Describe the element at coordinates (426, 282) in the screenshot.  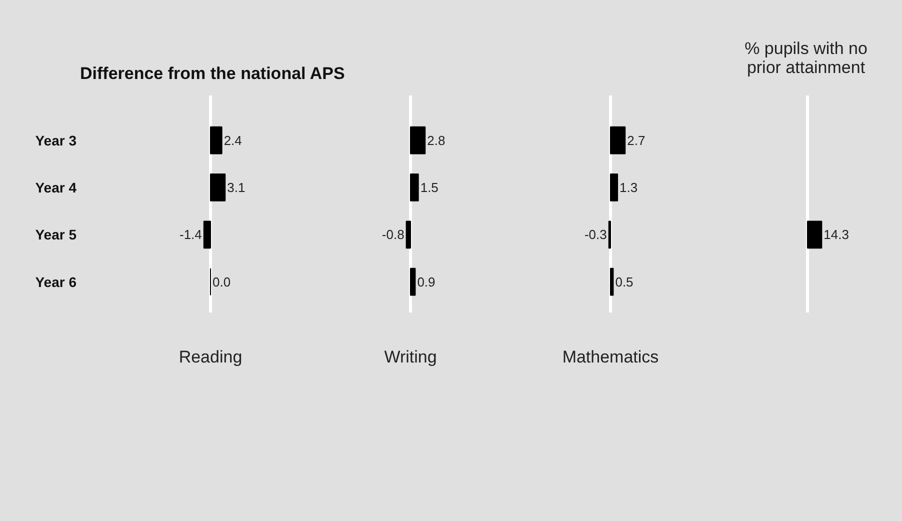
I see `data-label: 0.9` at that location.